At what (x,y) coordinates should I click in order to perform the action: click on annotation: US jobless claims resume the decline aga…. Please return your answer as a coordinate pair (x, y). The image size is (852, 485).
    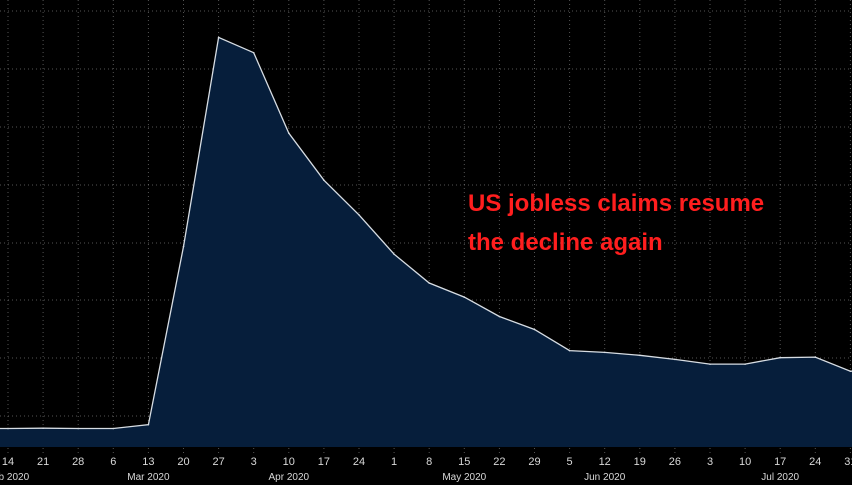
    Looking at the image, I should click on (616, 223).